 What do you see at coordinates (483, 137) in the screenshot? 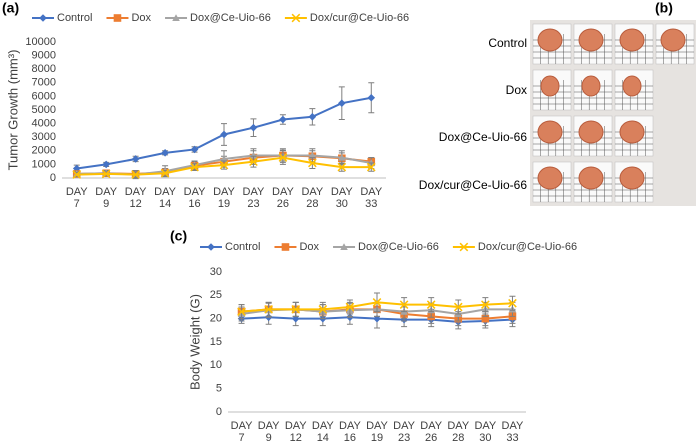
I see `row-label: Dox@Ce-Uio-66` at bounding box center [483, 137].